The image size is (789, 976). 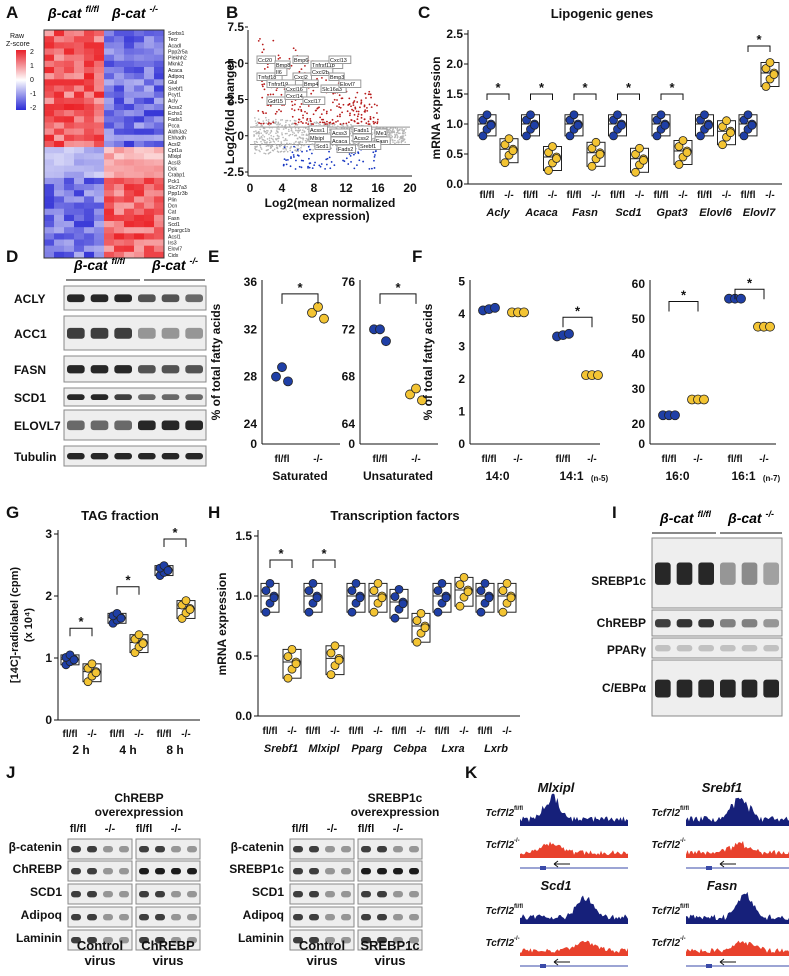 I want to click on heatmap-gene-name: Elovl7, so click(x=175, y=250).